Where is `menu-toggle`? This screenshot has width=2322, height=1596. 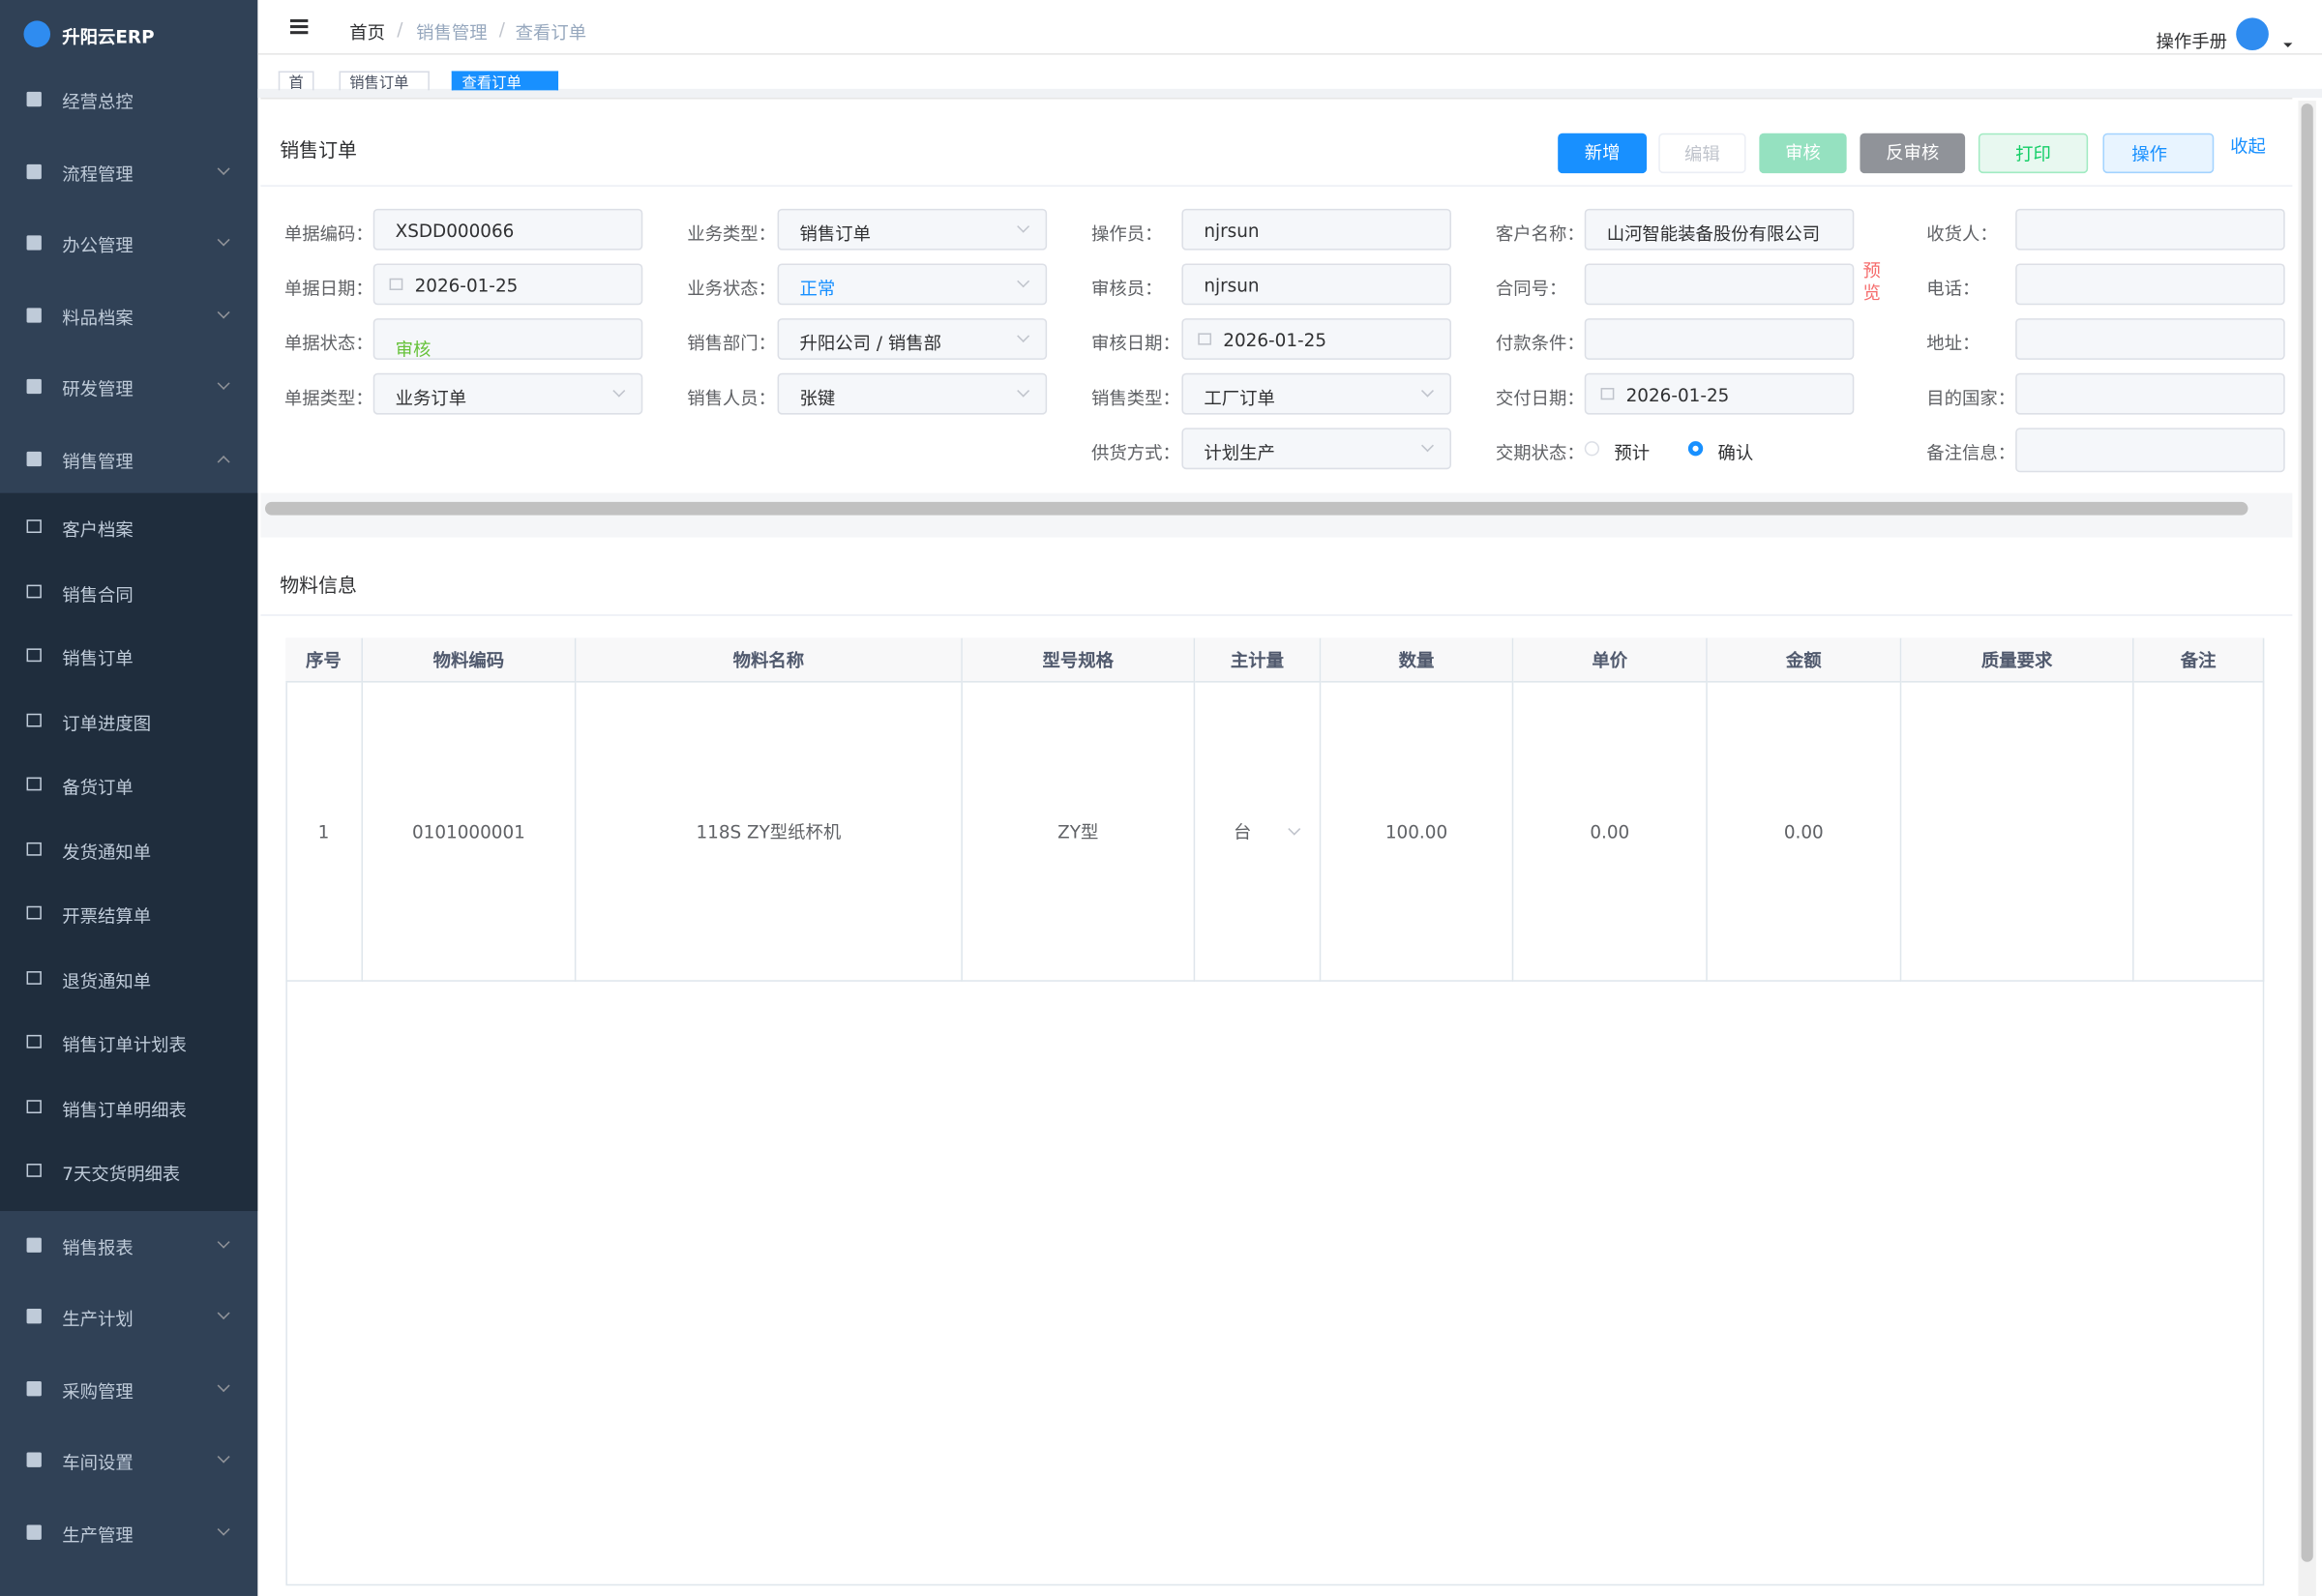 menu-toggle is located at coordinates (299, 27).